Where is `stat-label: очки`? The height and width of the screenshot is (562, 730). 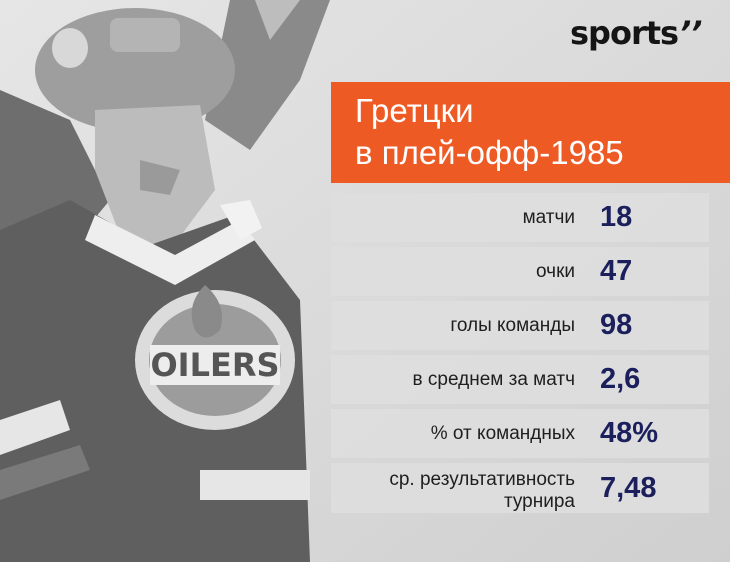 stat-label: очки is located at coordinates (555, 271).